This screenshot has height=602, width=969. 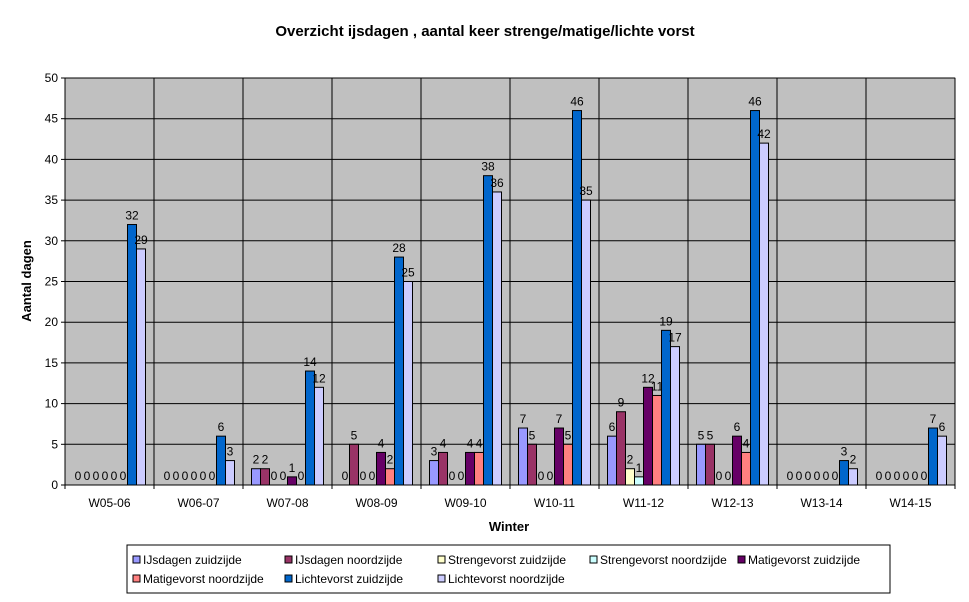 I want to click on legend-label: IJsdagen noordzijde, so click(x=349, y=560).